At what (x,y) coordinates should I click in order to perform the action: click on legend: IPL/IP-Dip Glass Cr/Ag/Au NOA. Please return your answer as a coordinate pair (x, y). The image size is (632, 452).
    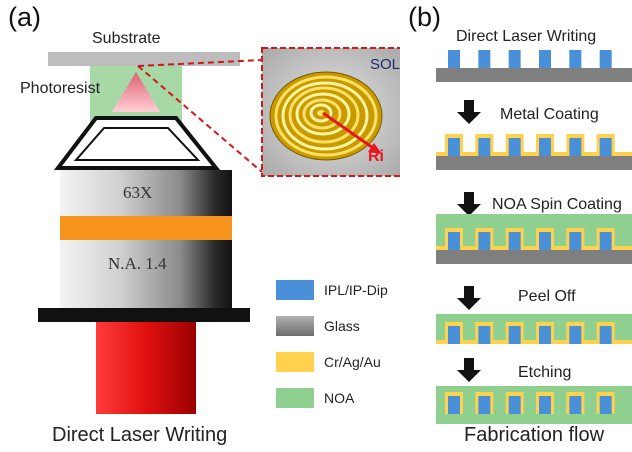
    Looking at the image, I should click on (346, 350).